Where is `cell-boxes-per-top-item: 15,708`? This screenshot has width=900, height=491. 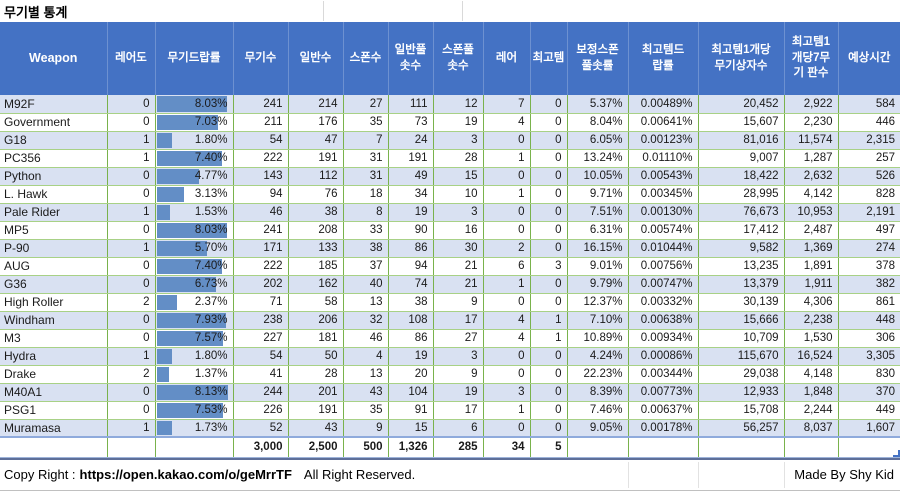 cell-boxes-per-top-item: 15,708 is located at coordinates (740, 410).